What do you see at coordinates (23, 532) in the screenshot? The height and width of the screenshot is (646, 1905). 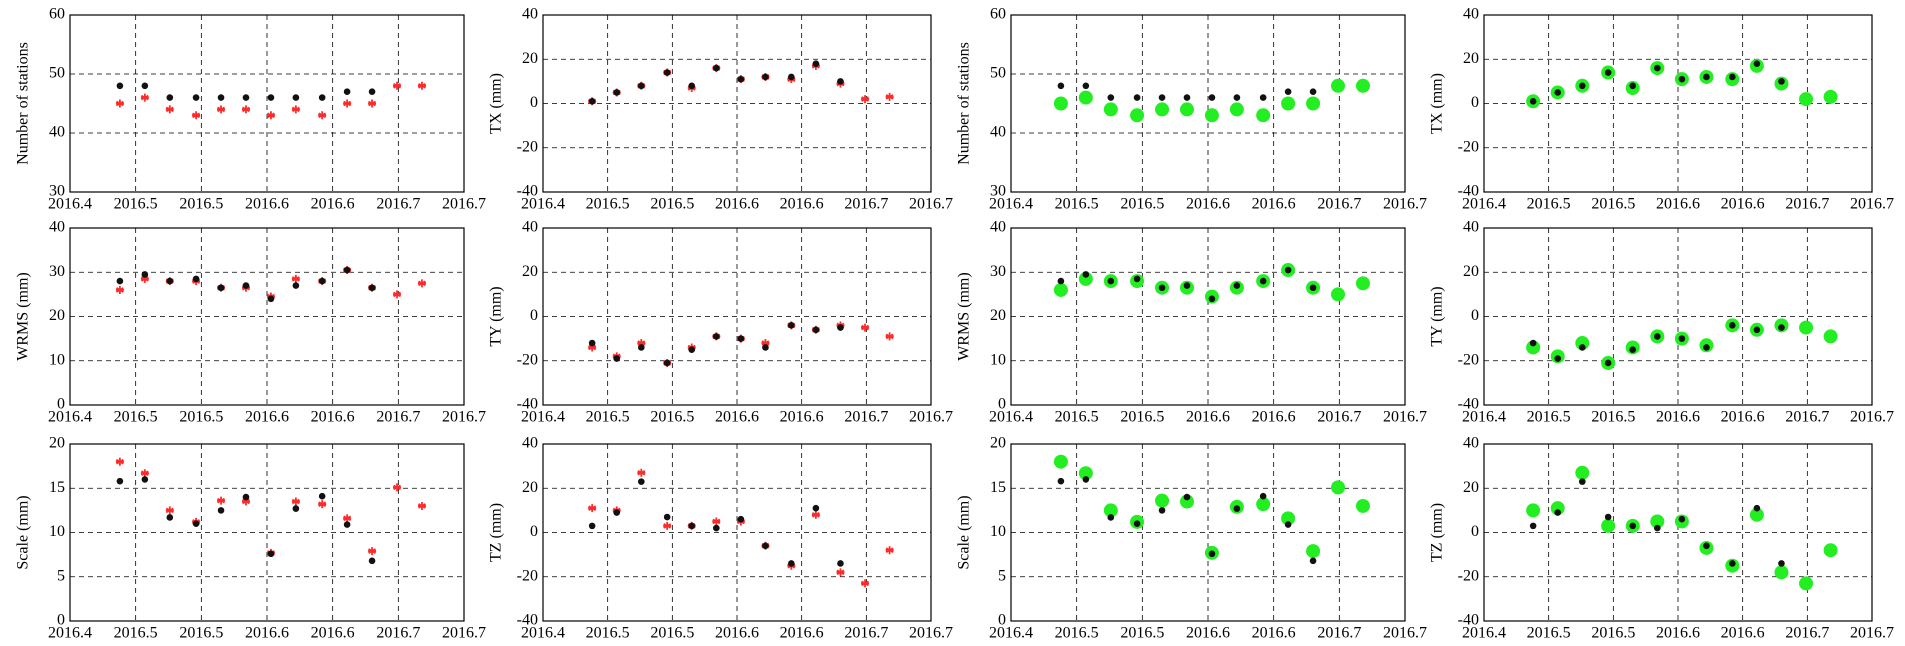 I see `y-axis-label: Scale (mm)` at bounding box center [23, 532].